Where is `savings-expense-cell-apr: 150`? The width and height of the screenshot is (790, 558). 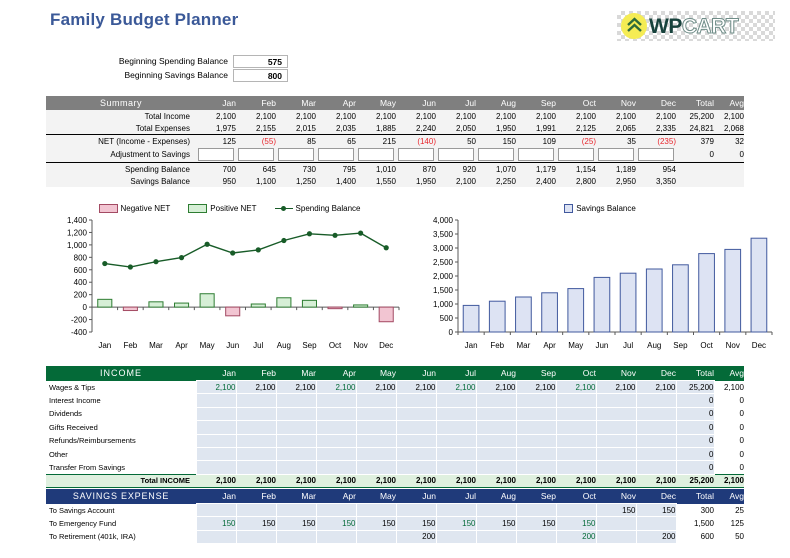
savings-expense-cell-apr: 150 is located at coordinates (336, 523).